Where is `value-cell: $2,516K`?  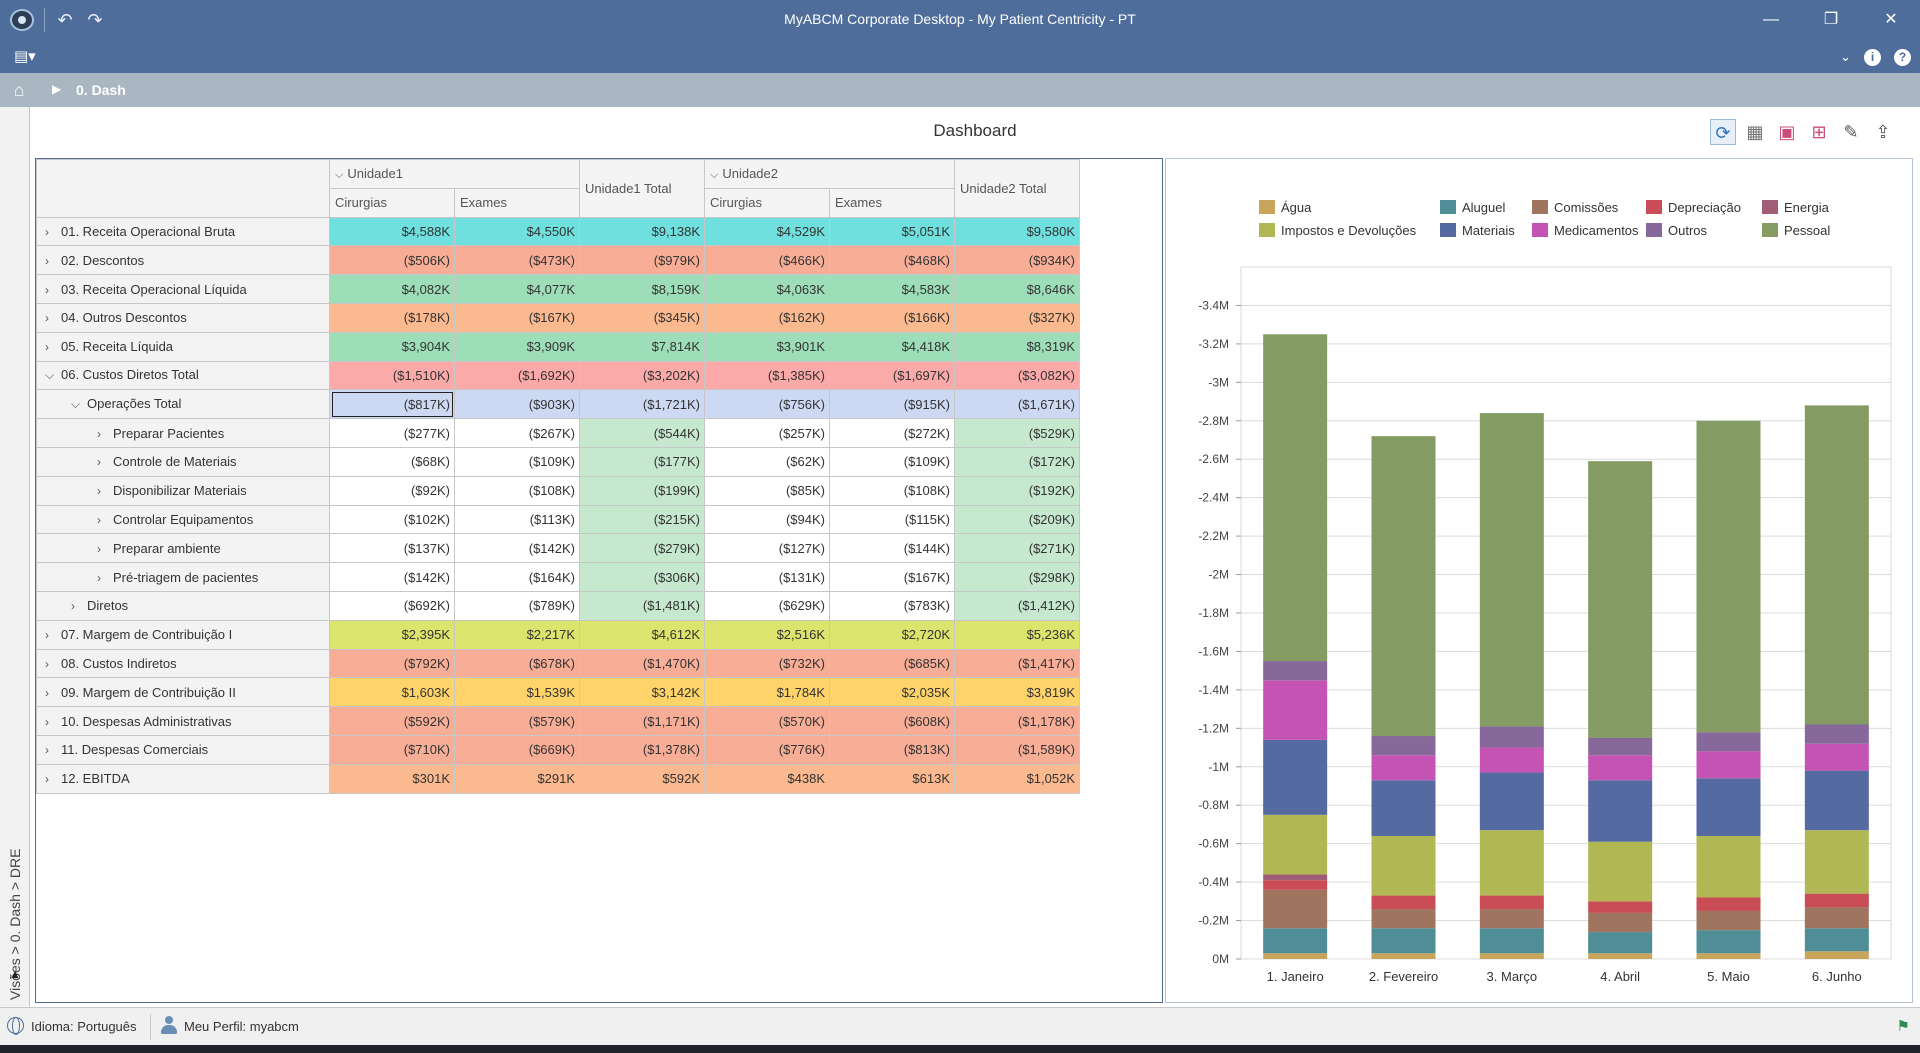 value-cell: $2,516K is located at coordinates (767, 634).